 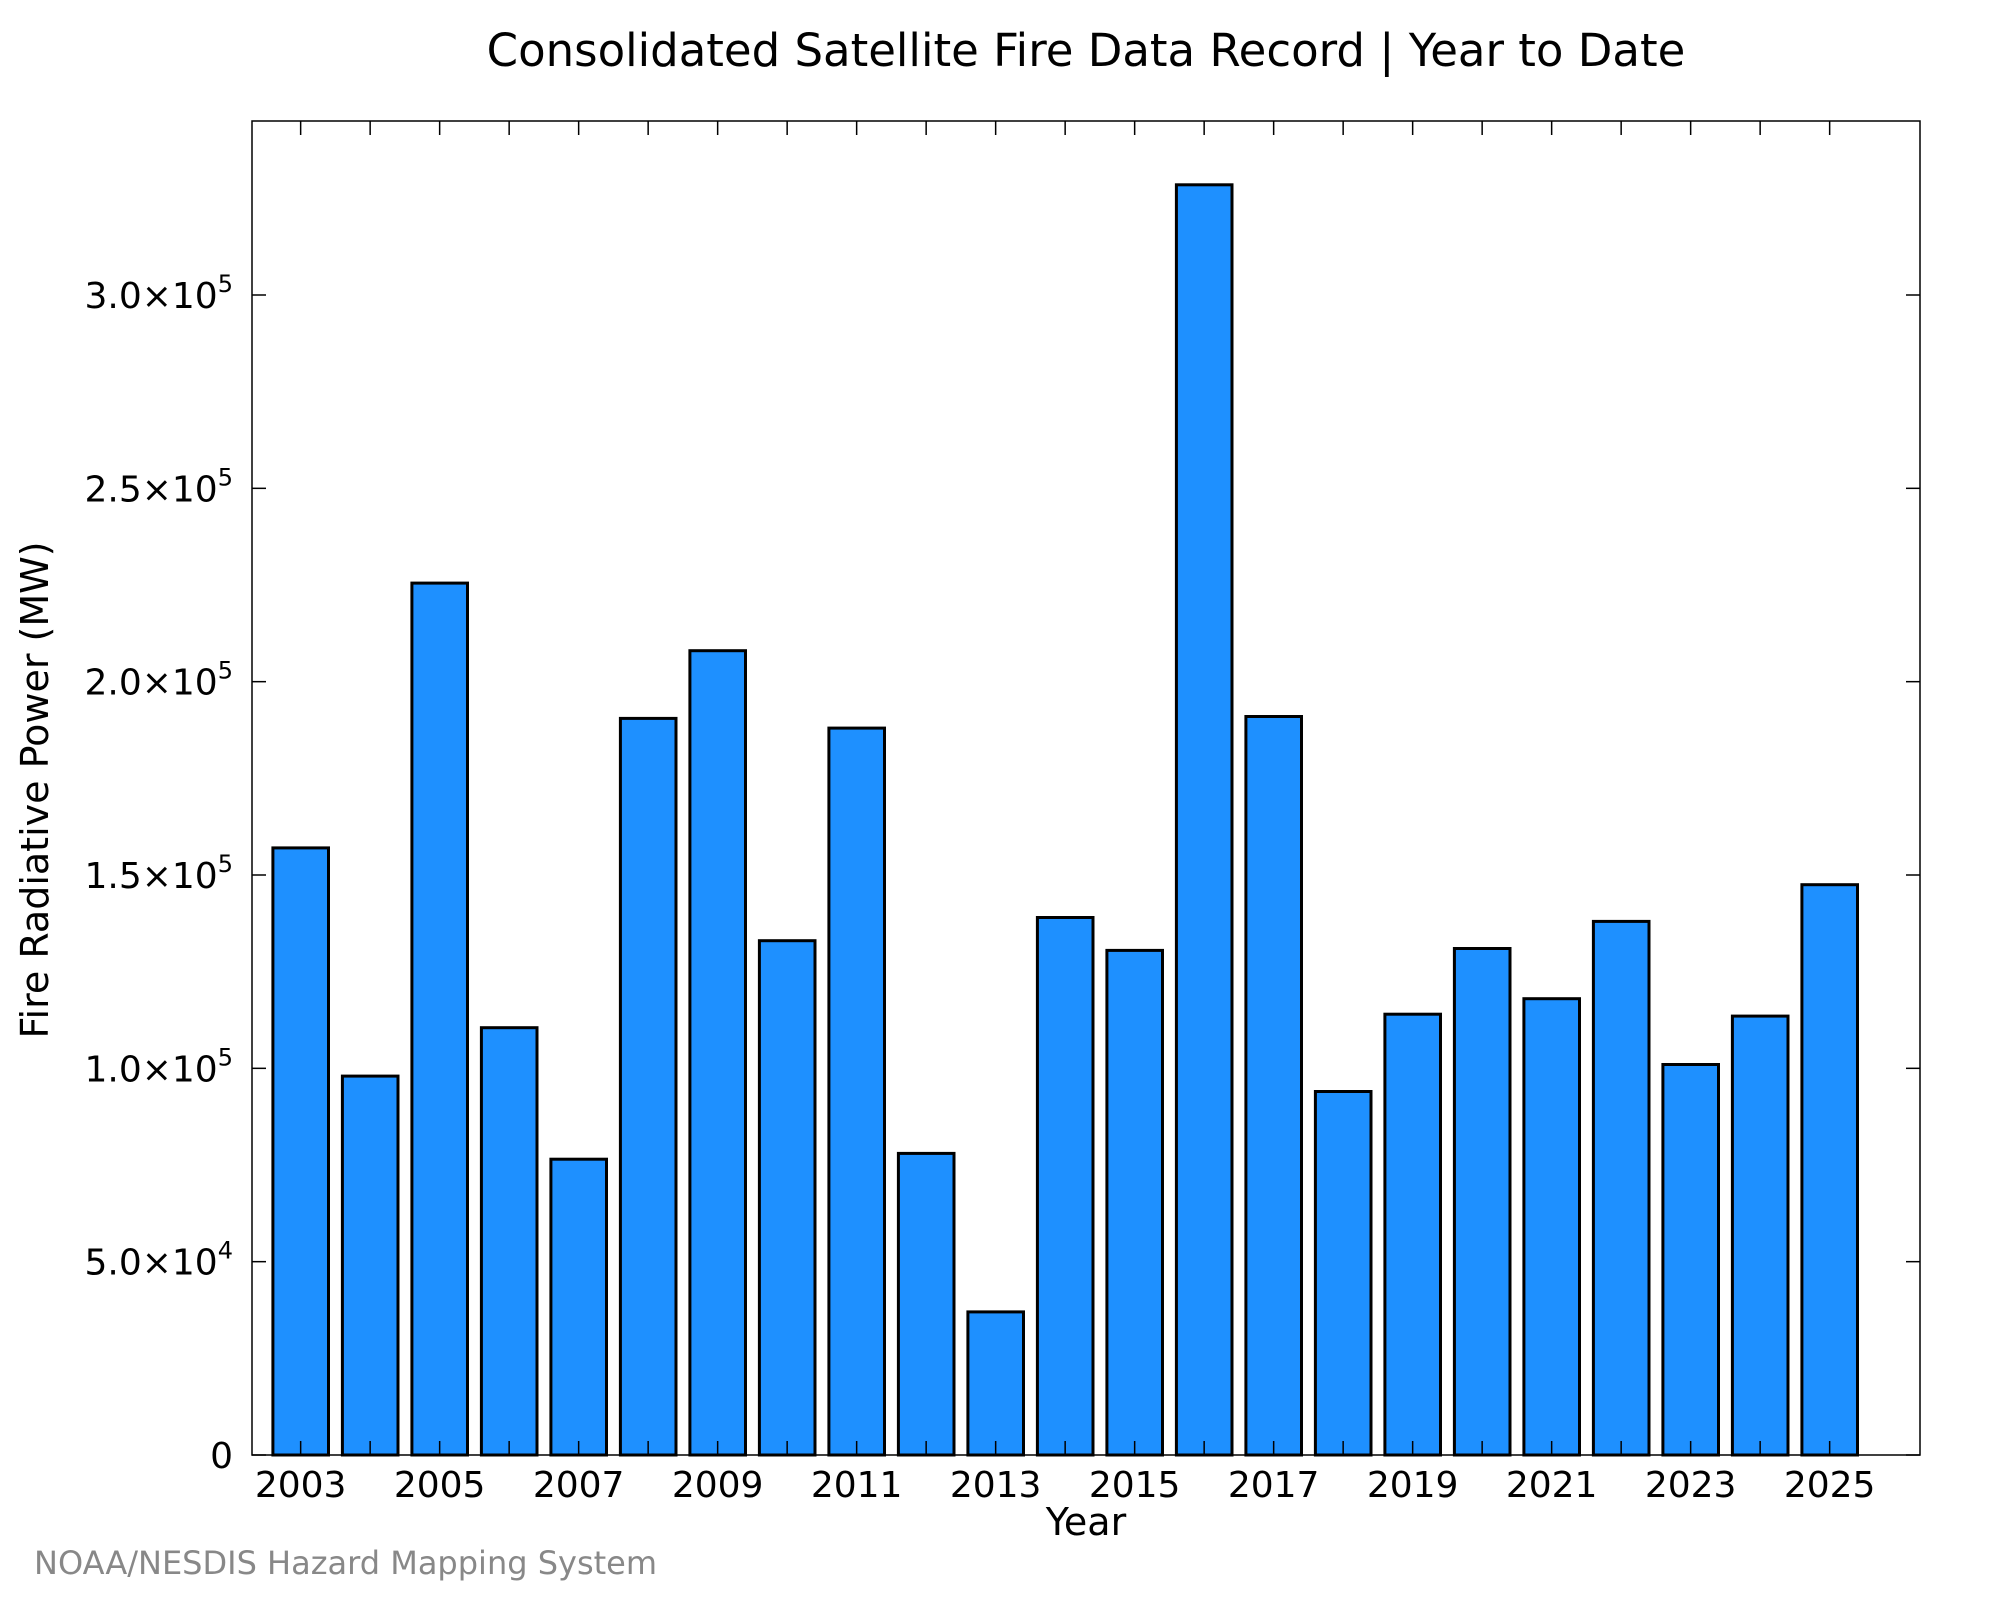 I want to click on y-tick-label-0: 0, so click(x=221, y=1456).